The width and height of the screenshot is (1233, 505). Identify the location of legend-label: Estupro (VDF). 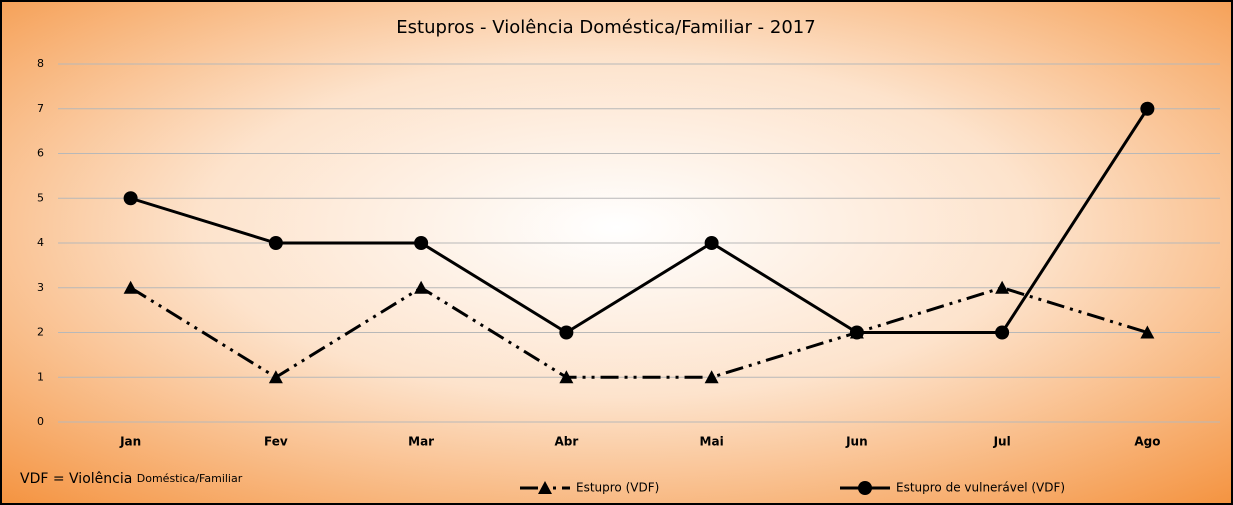
(617, 488).